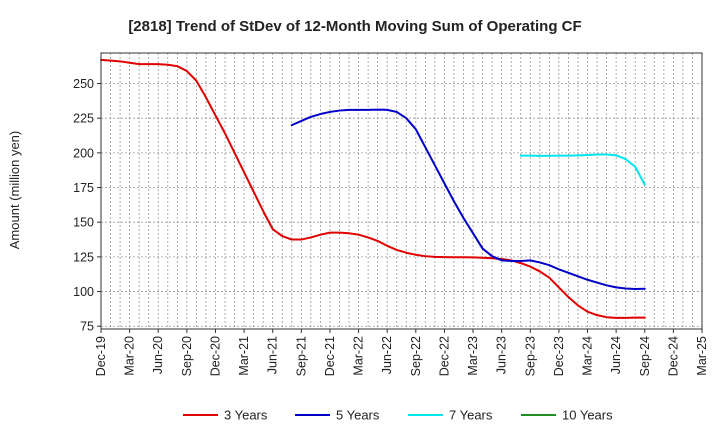 This screenshot has height=440, width=720. Describe the element at coordinates (702, 356) in the screenshot. I see `x-tick-label: Mar-25` at that location.